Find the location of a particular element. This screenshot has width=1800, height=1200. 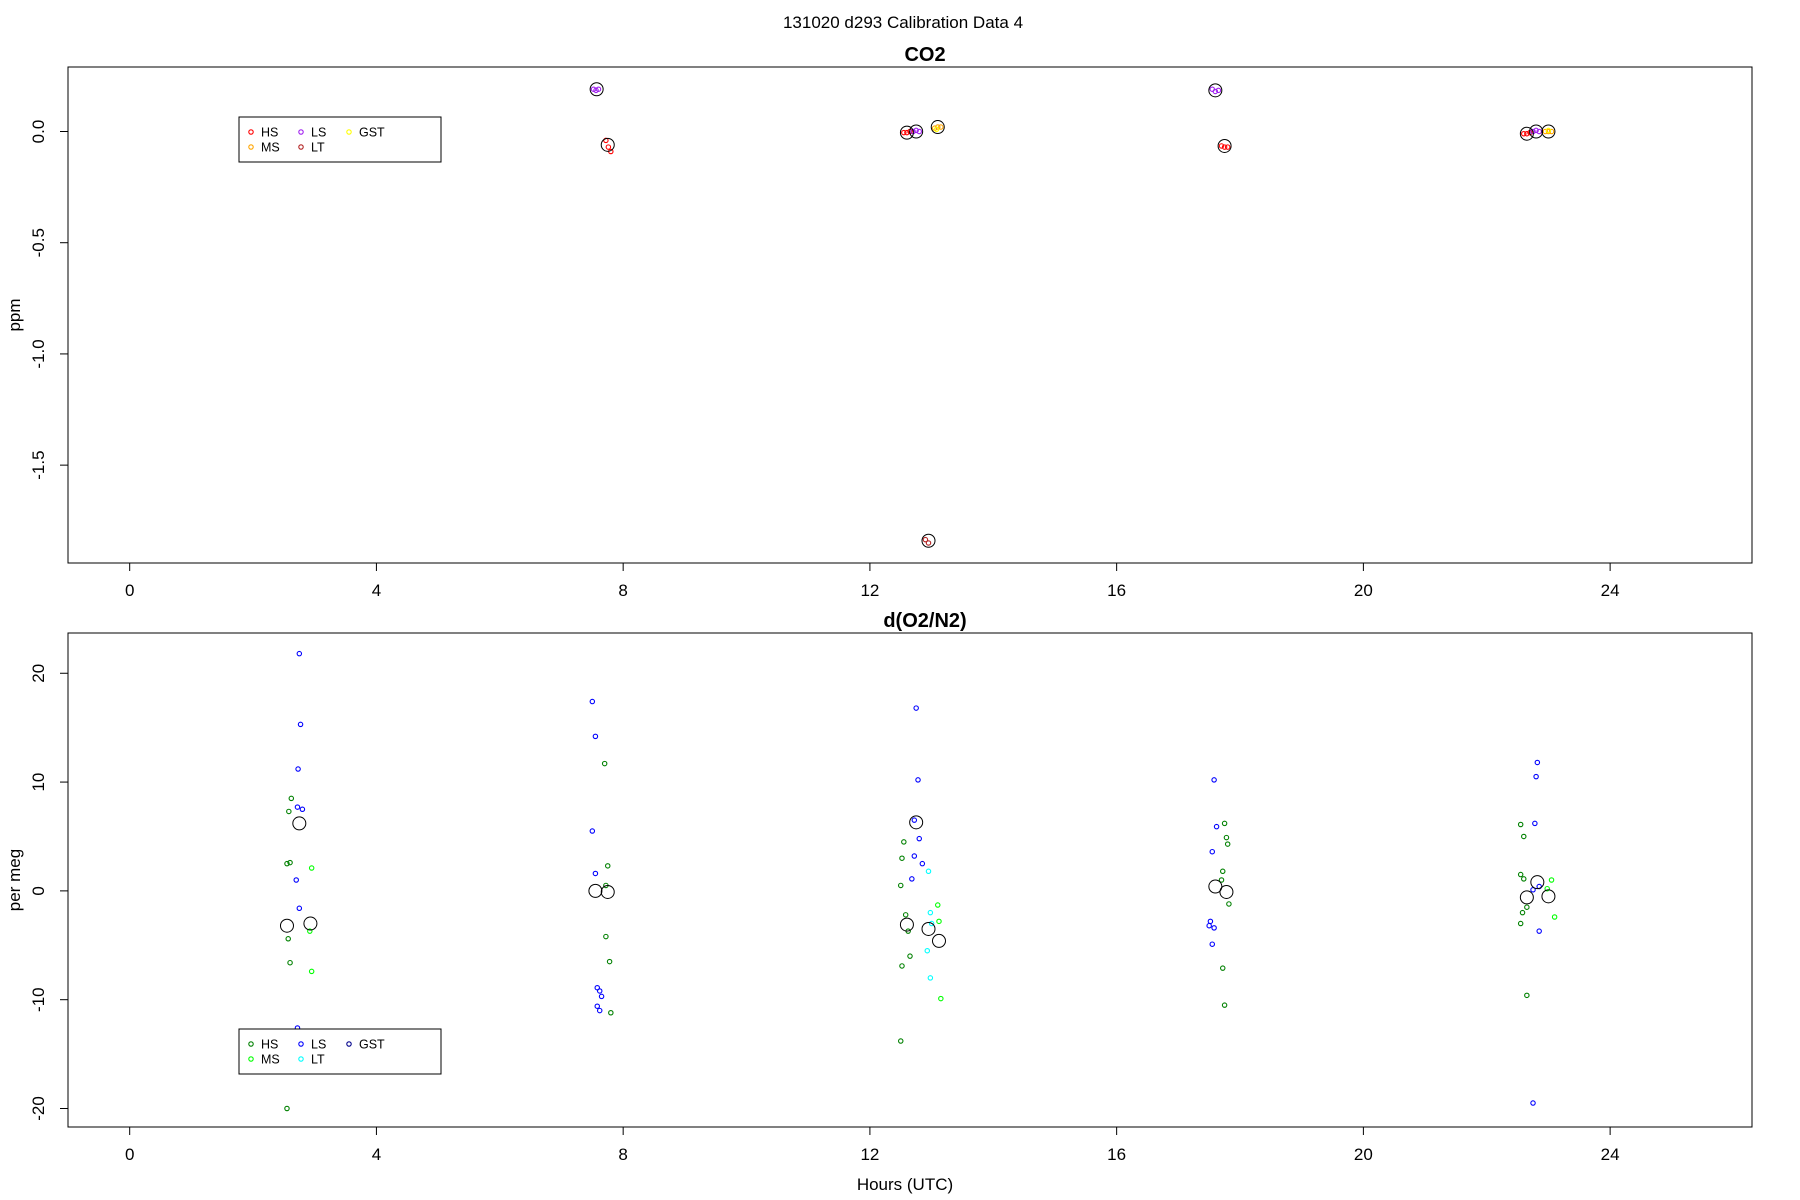

co2-x-tick-label: 16 is located at coordinates (1116, 590).